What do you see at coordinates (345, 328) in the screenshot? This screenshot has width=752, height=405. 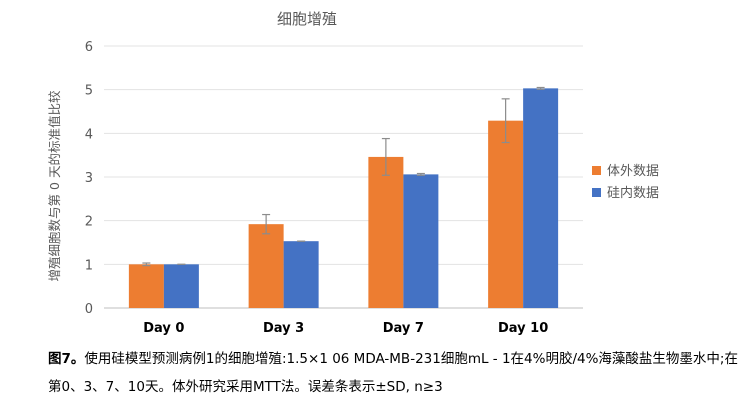 I see `x-tick-labels: Day 0 Day 3 Day 7 Day 10` at bounding box center [345, 328].